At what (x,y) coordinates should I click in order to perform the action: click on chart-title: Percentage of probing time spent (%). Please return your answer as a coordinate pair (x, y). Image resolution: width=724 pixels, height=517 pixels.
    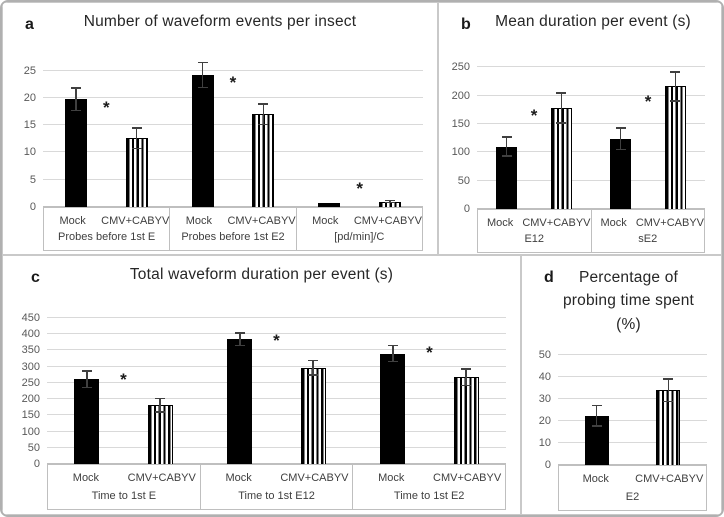
    Looking at the image, I should click on (628, 301).